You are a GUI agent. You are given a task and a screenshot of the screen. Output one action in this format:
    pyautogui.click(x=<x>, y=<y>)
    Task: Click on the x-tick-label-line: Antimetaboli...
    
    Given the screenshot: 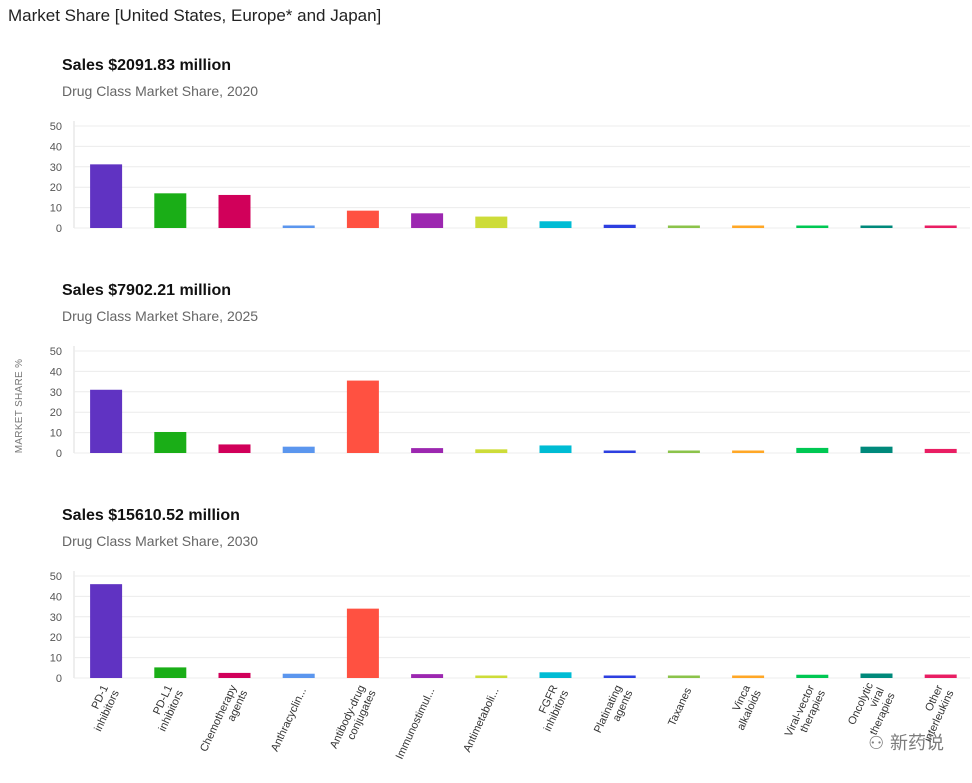 What is the action you would take?
    pyautogui.click(x=481, y=720)
    